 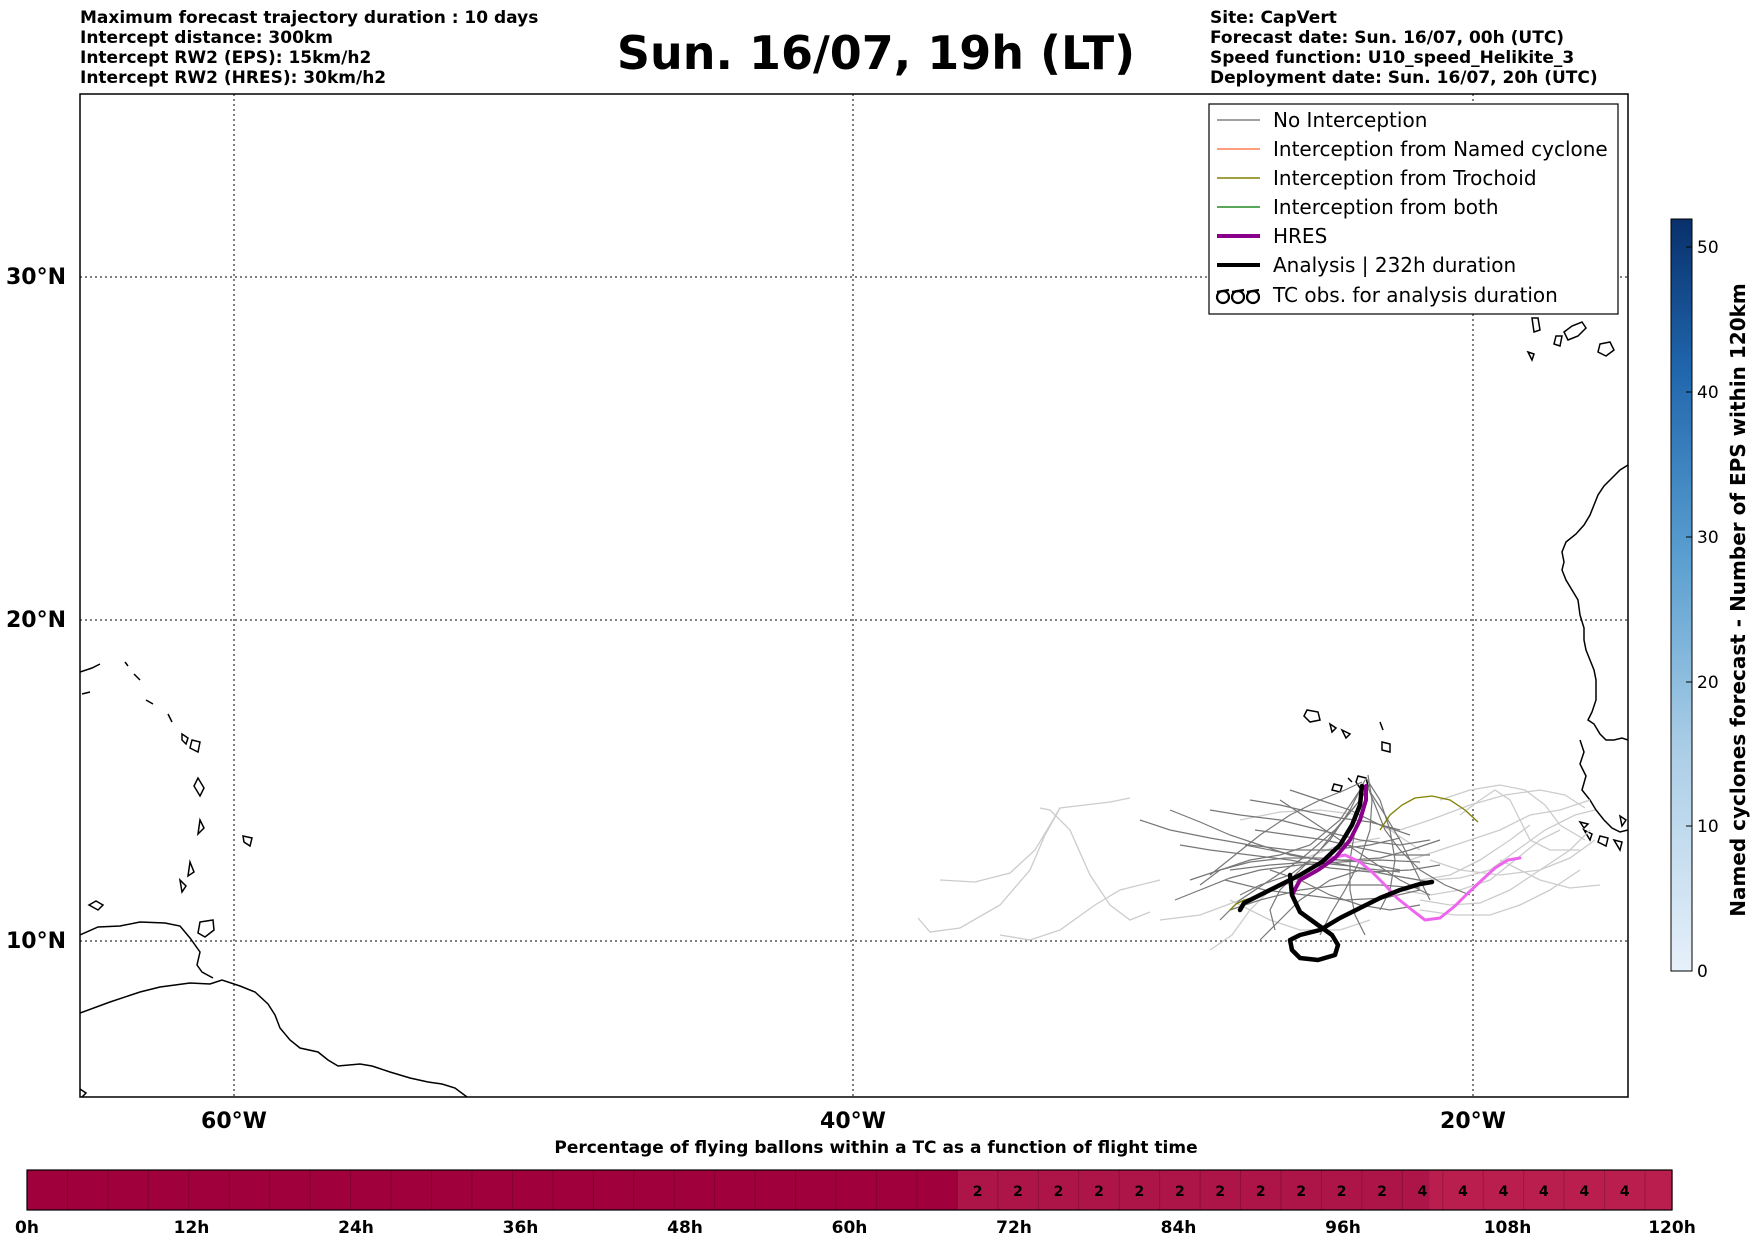 I want to click on y-tick-label: 20°N, so click(x=36, y=620).